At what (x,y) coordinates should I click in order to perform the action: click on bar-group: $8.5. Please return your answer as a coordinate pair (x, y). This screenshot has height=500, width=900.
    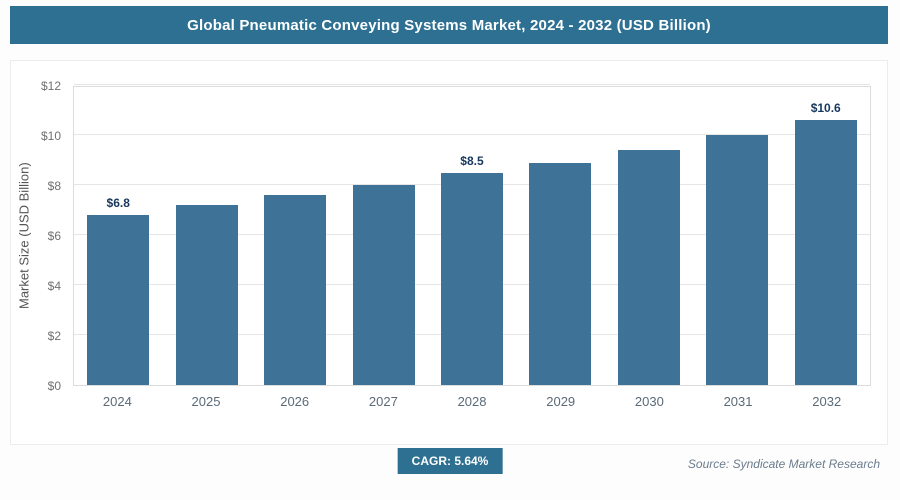
    Looking at the image, I should click on (472, 236).